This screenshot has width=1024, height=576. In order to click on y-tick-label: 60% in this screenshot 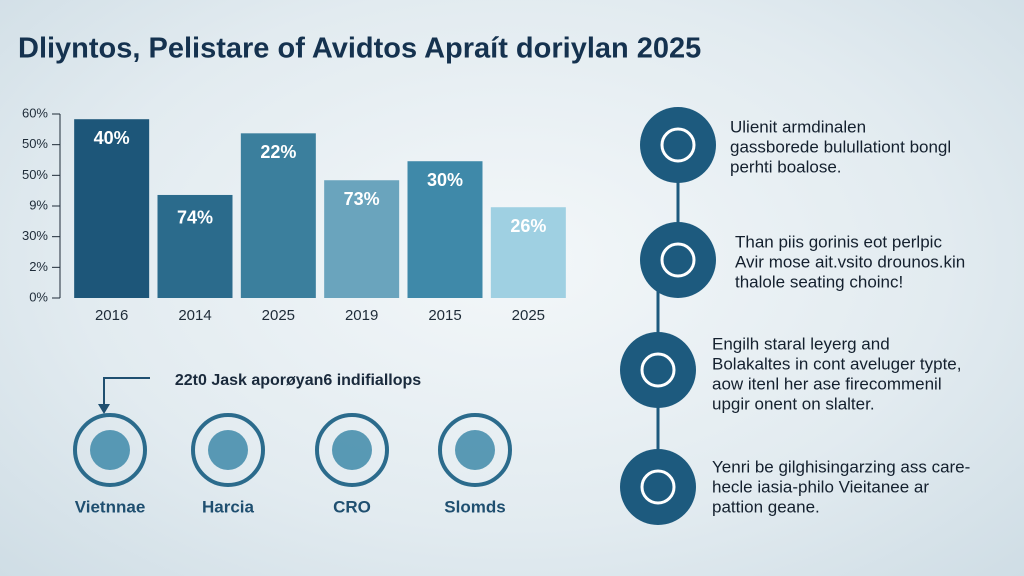, I will do `click(35, 112)`.